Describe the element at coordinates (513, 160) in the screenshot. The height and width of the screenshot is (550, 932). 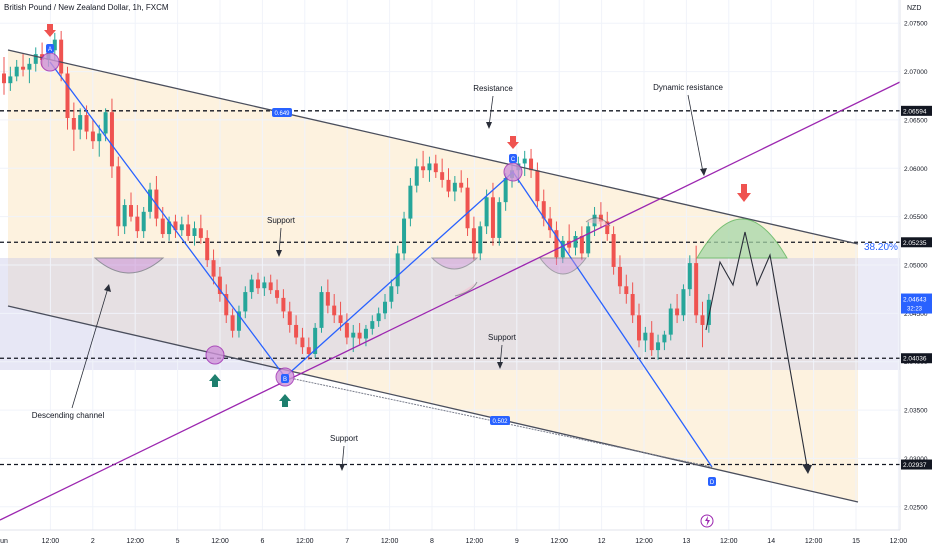
I see `point-c-label: C` at that location.